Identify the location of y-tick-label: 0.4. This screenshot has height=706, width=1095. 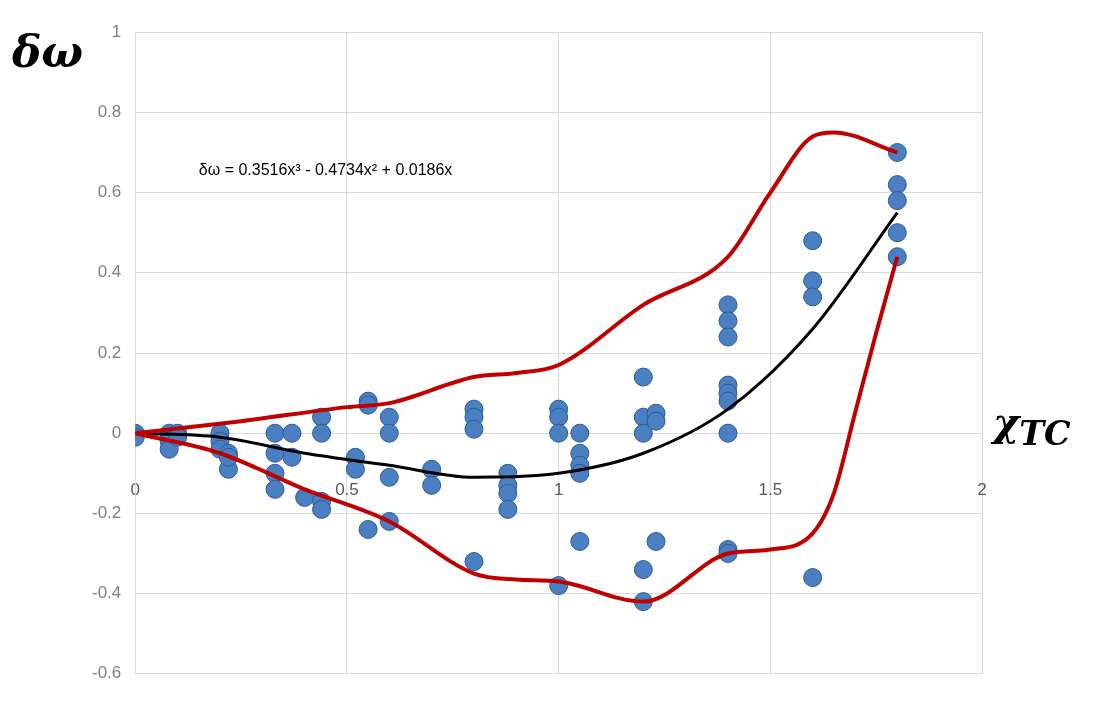
(109, 272).